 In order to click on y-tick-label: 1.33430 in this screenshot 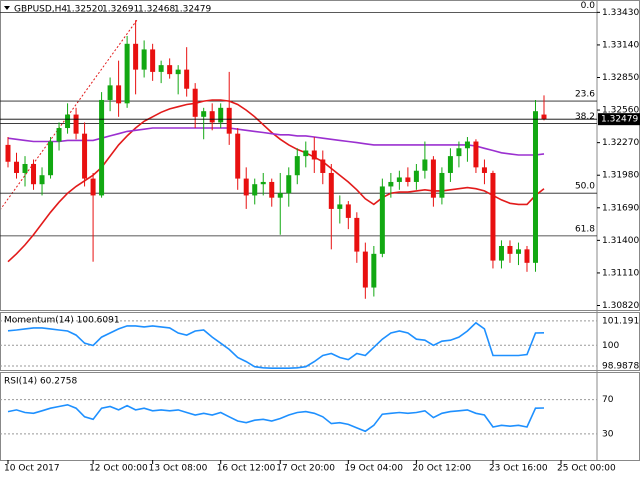, I will do `click(620, 13)`.